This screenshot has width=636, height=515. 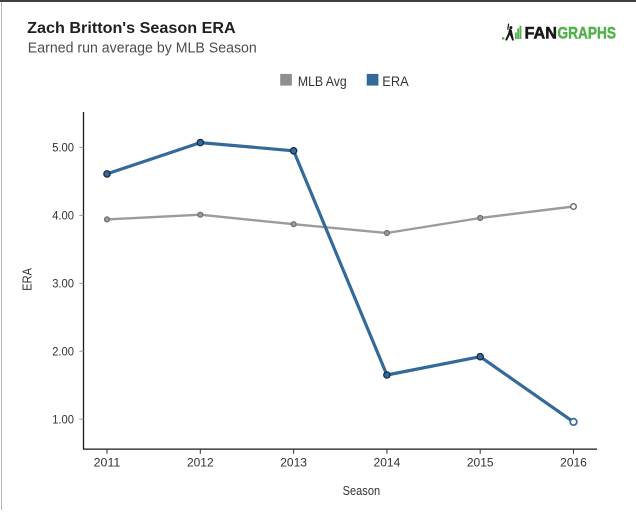 I want to click on svg-text: 4.00, so click(x=63, y=216).